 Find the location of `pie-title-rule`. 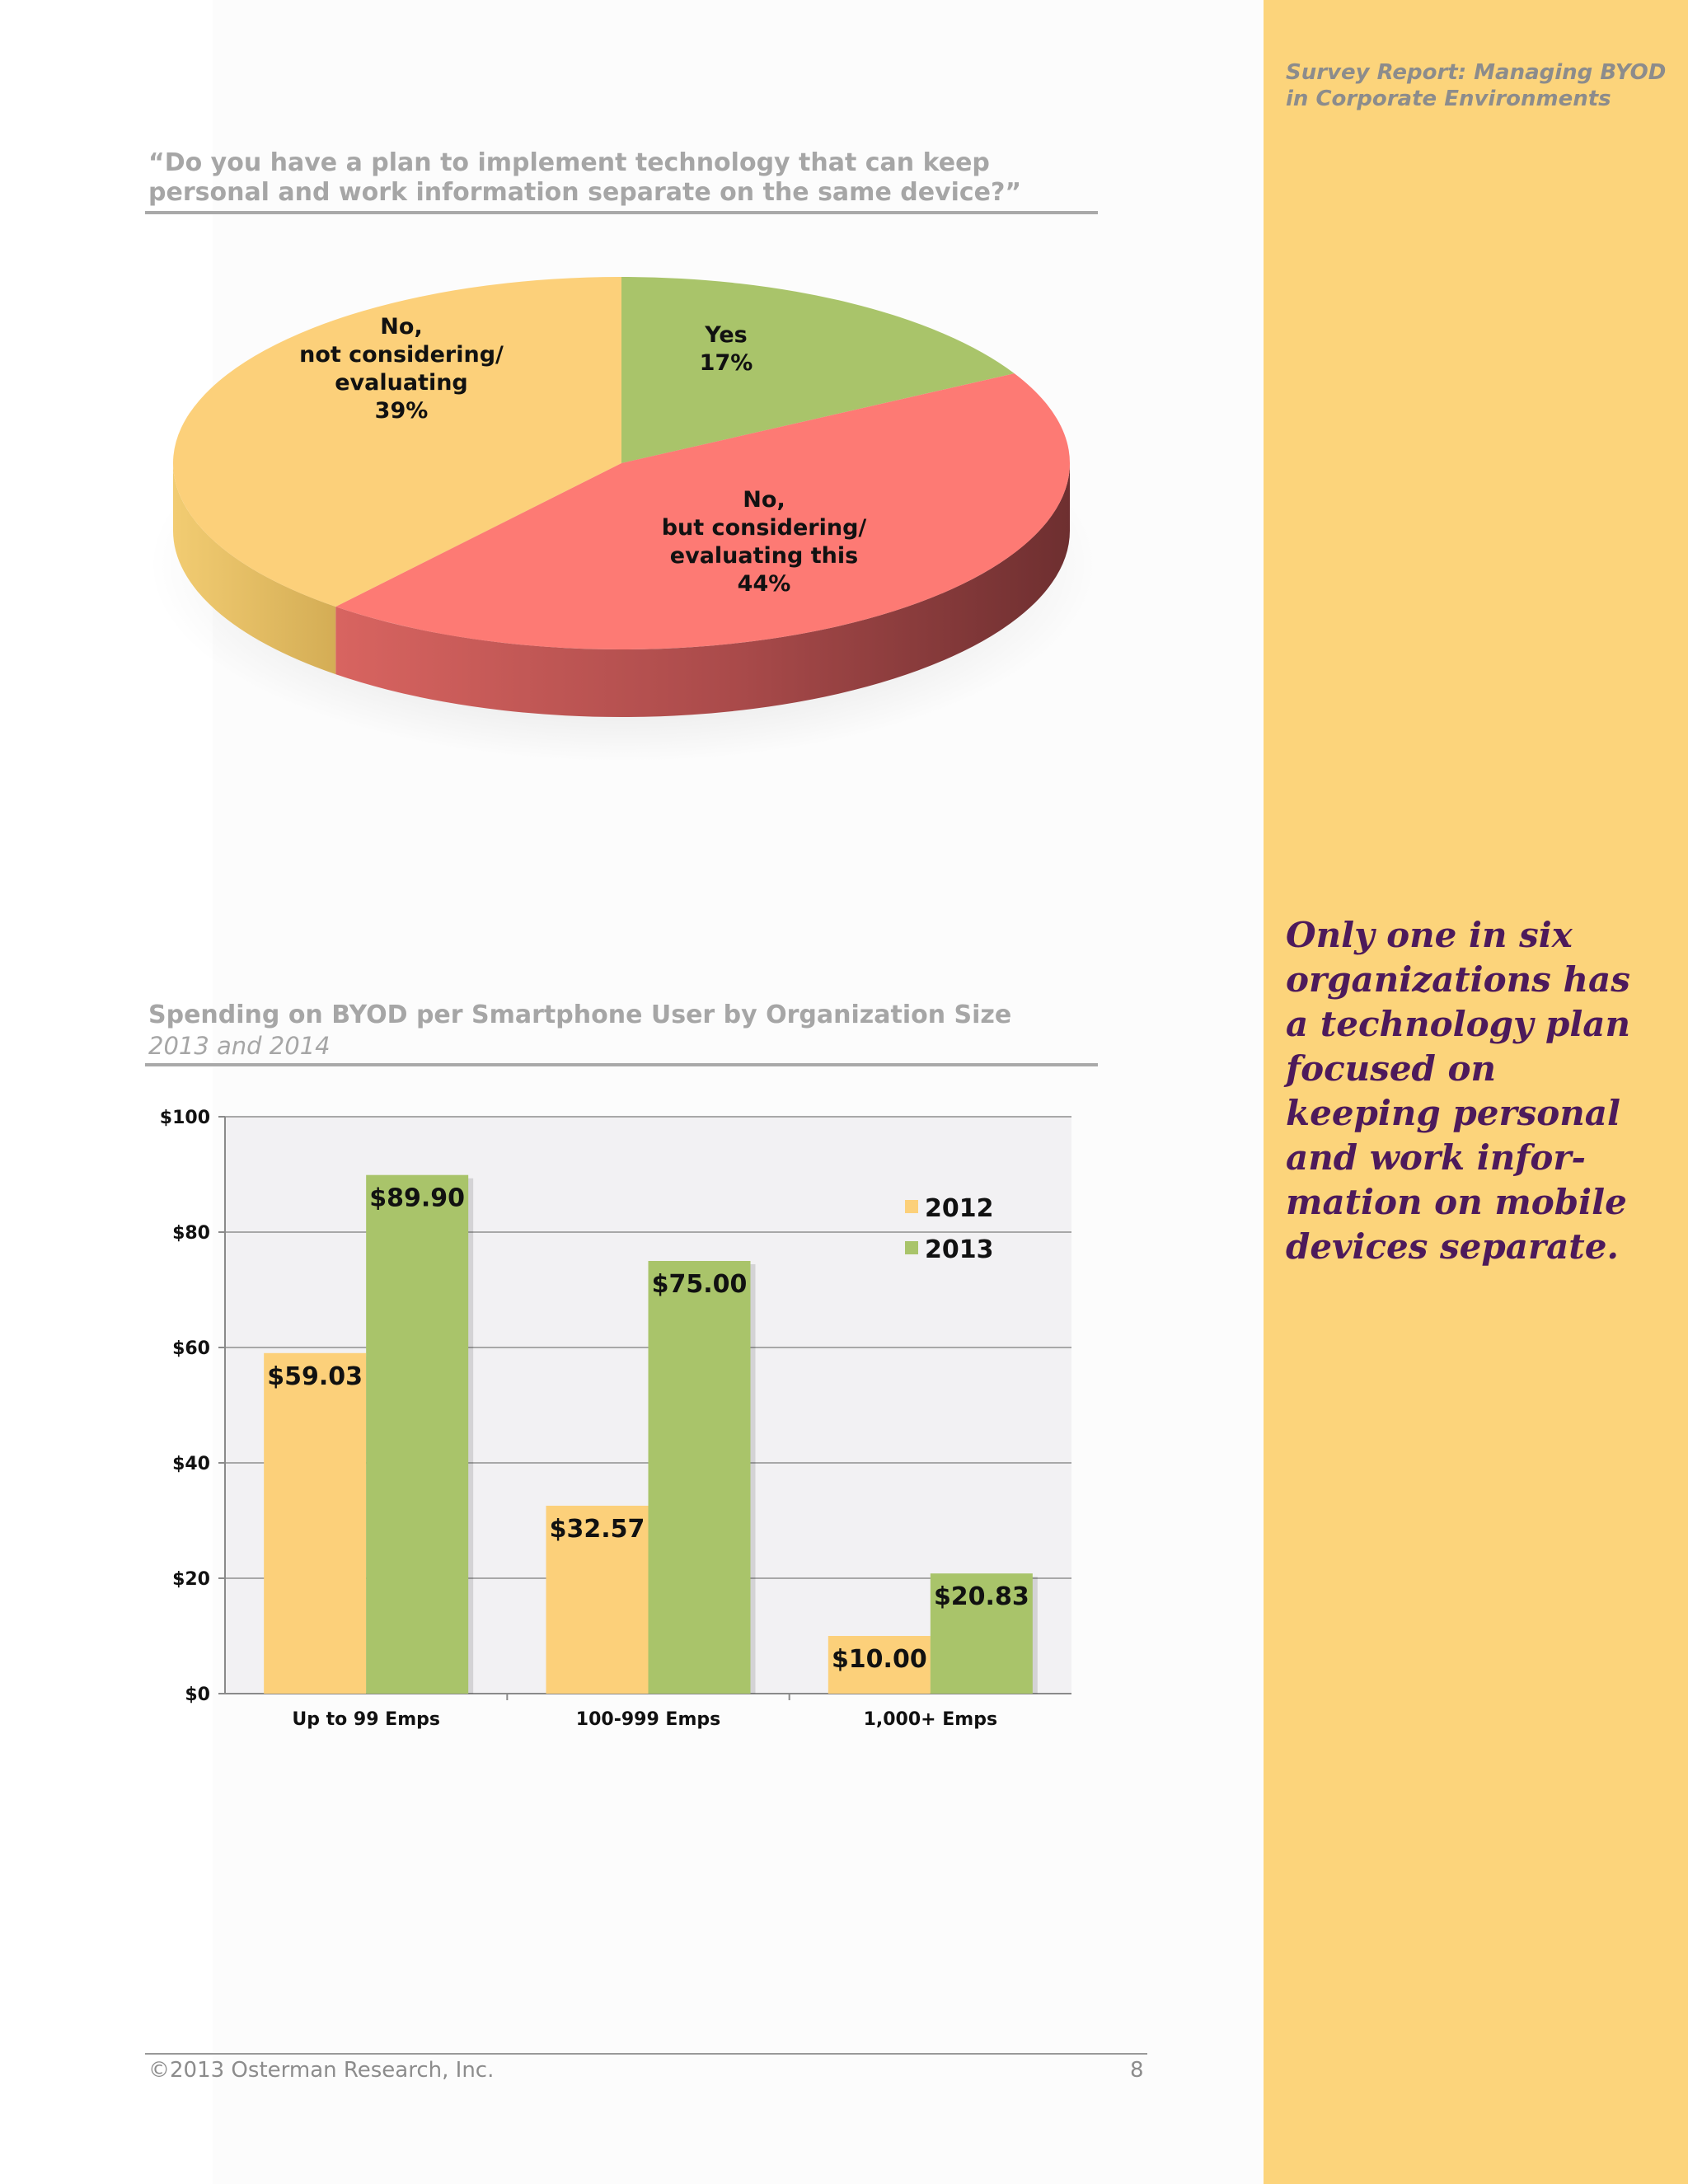

pie-title-rule is located at coordinates (622, 212).